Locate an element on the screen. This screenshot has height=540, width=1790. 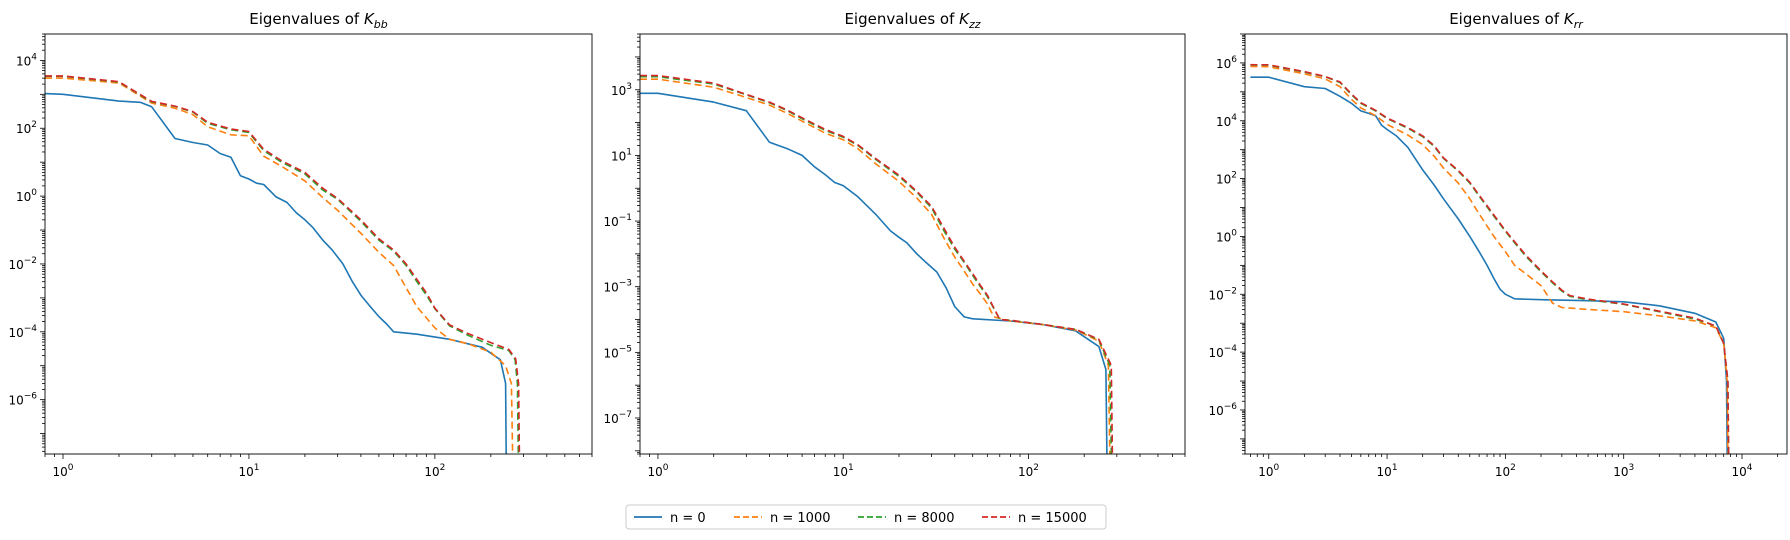
chart-title: Eigenvalues of Krr is located at coordinates (1516, 20).